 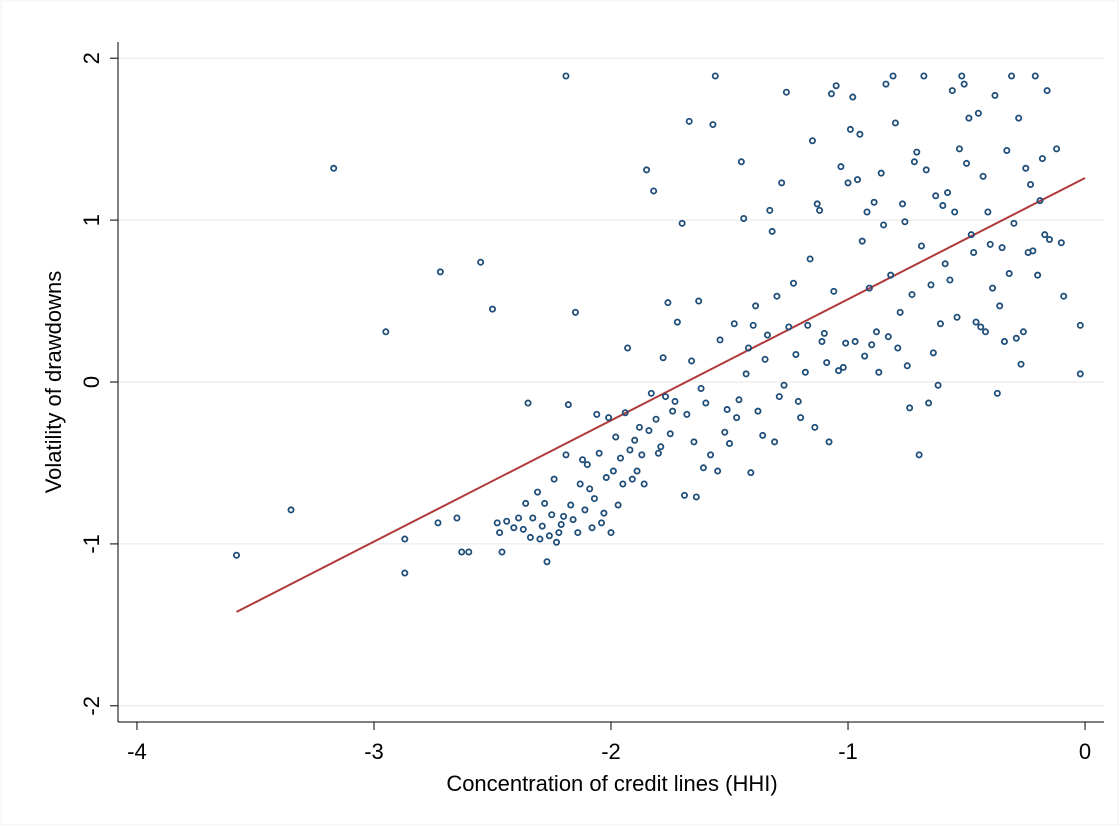 What do you see at coordinates (91, 544) in the screenshot?
I see `y-tick-label: -1` at bounding box center [91, 544].